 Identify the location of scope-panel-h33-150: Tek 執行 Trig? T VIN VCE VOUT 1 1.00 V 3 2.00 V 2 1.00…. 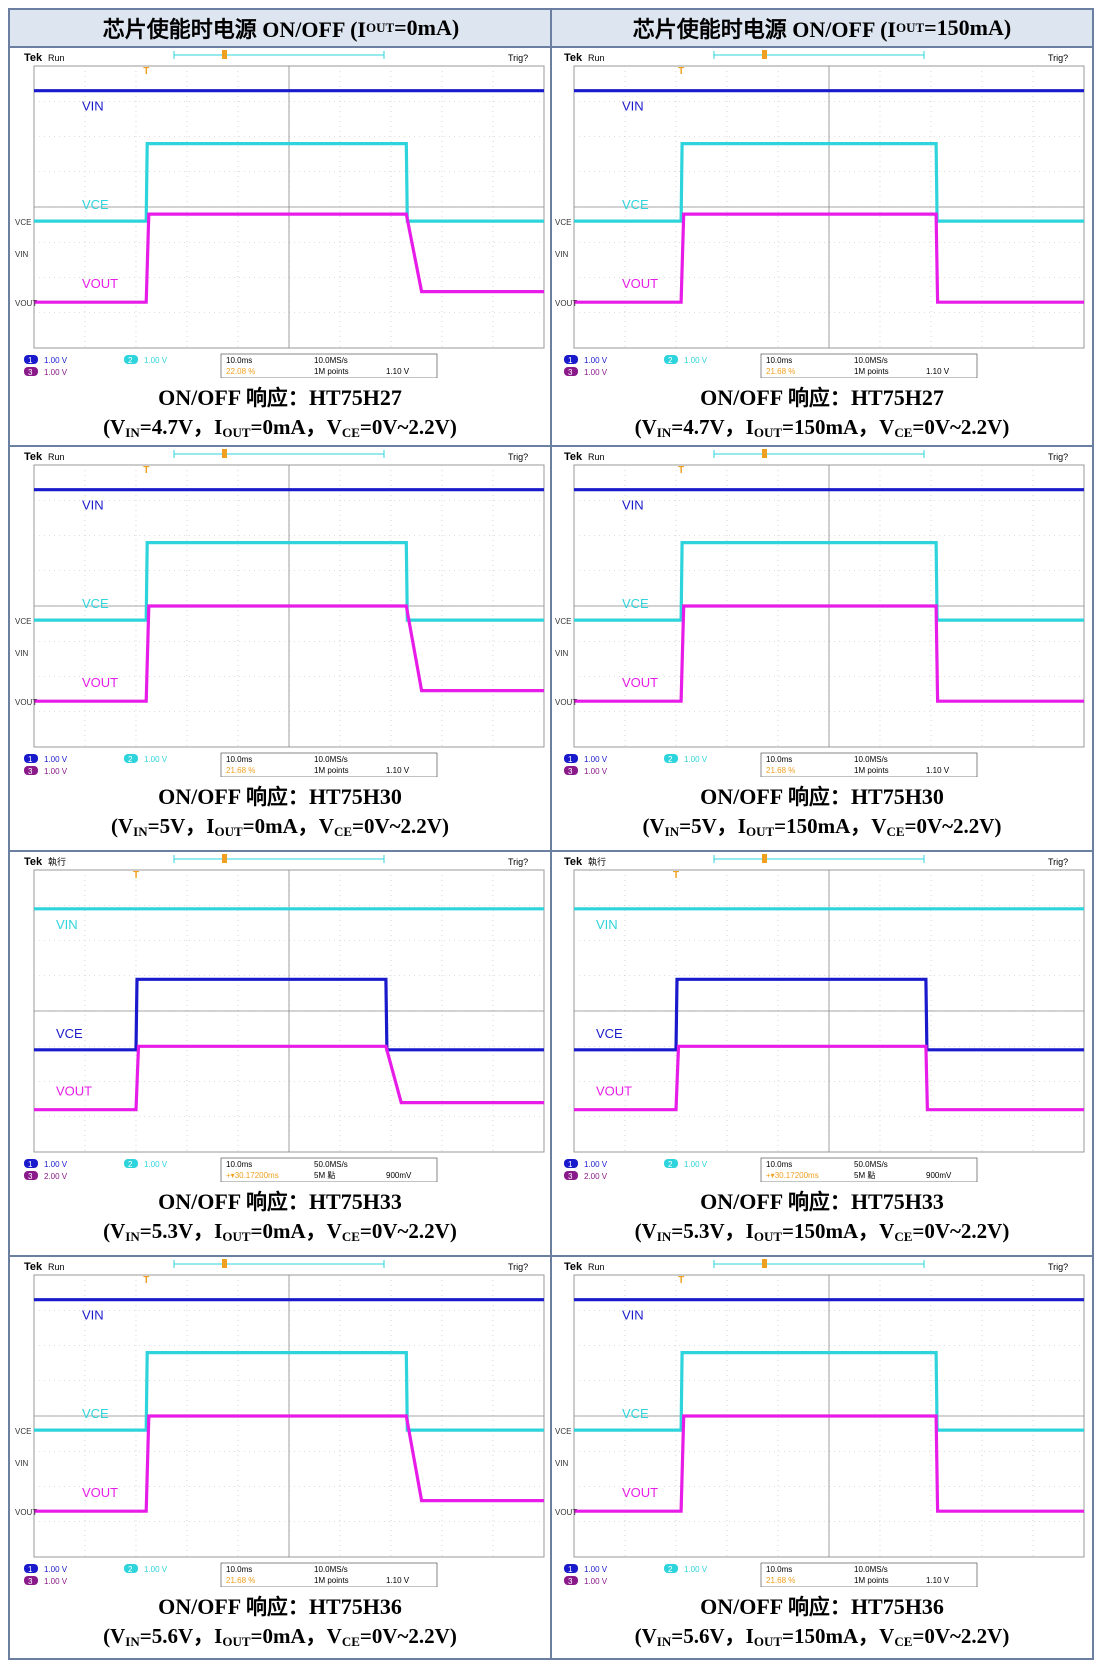
(820, 1017).